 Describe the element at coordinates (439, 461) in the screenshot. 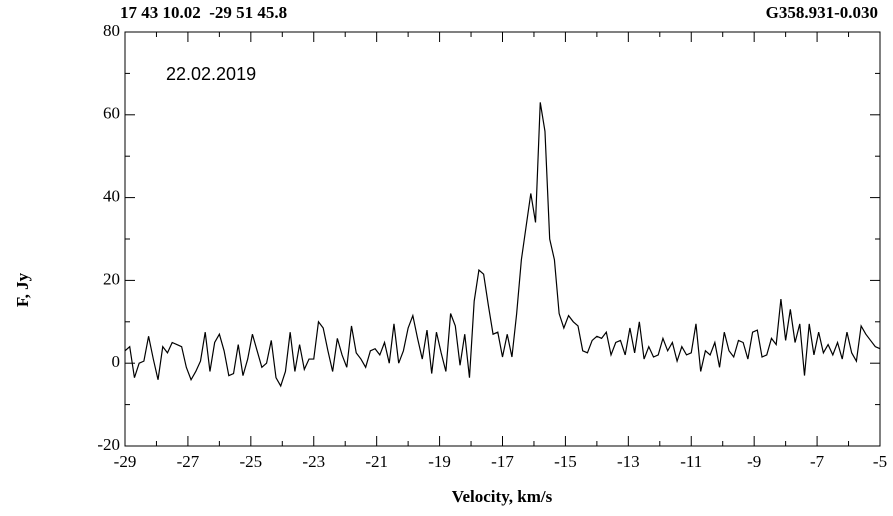

I see `x-tick-label: -19` at that location.